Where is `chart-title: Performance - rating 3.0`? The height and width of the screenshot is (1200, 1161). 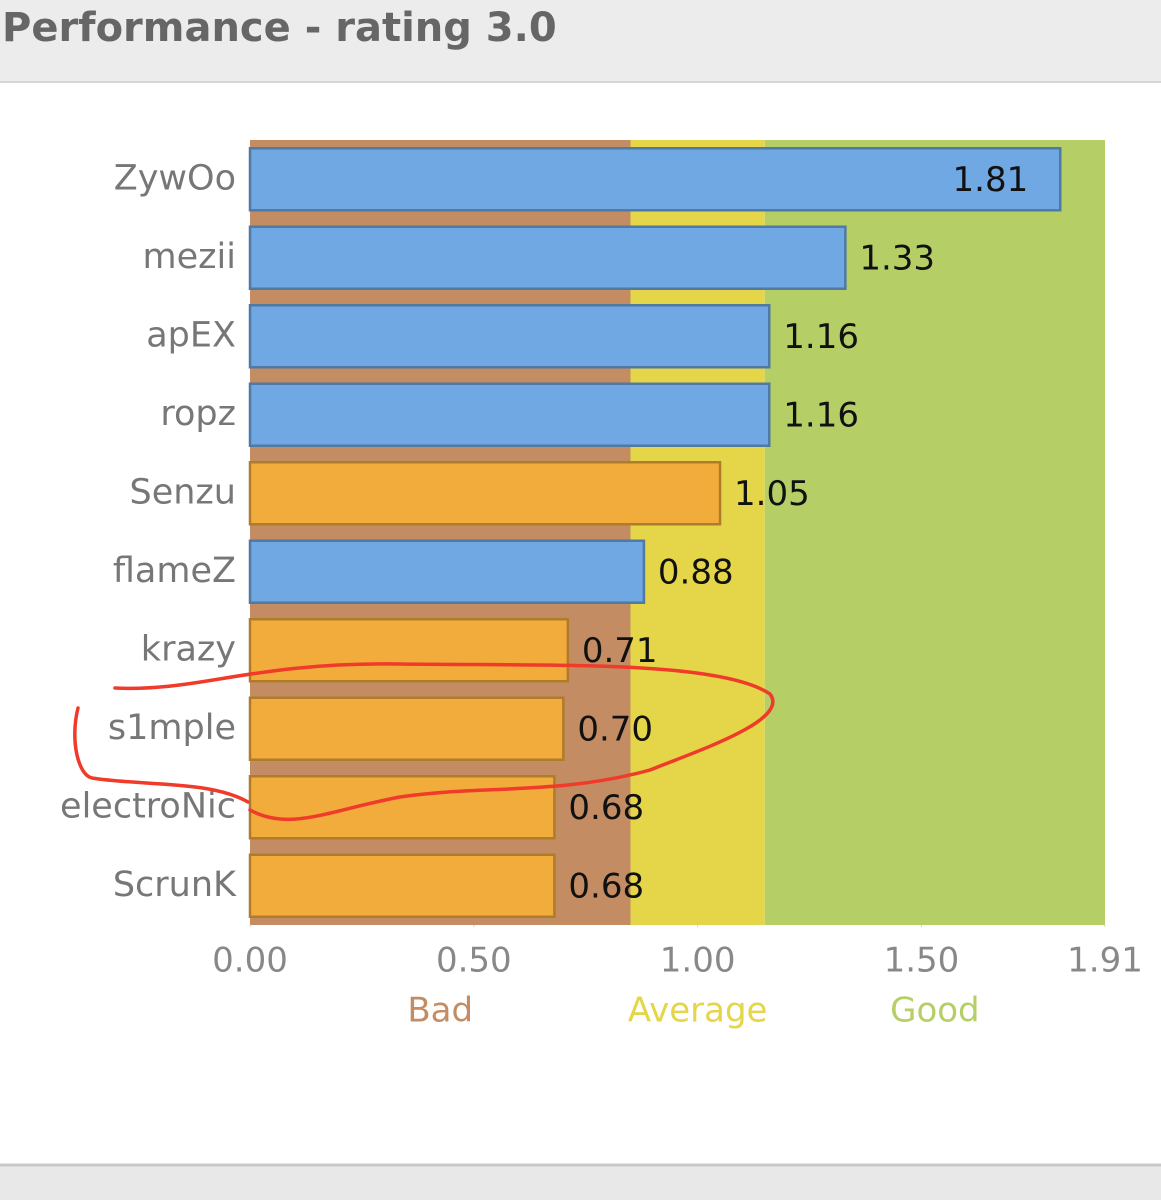 chart-title: Performance - rating 3.0 is located at coordinates (279, 28).